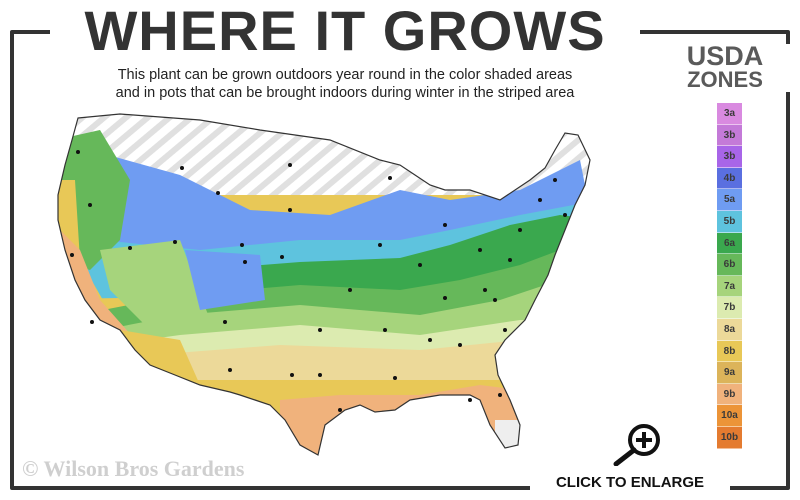  Describe the element at coordinates (729, 114) in the screenshot. I see `legend-zone-3a: 3a` at that location.